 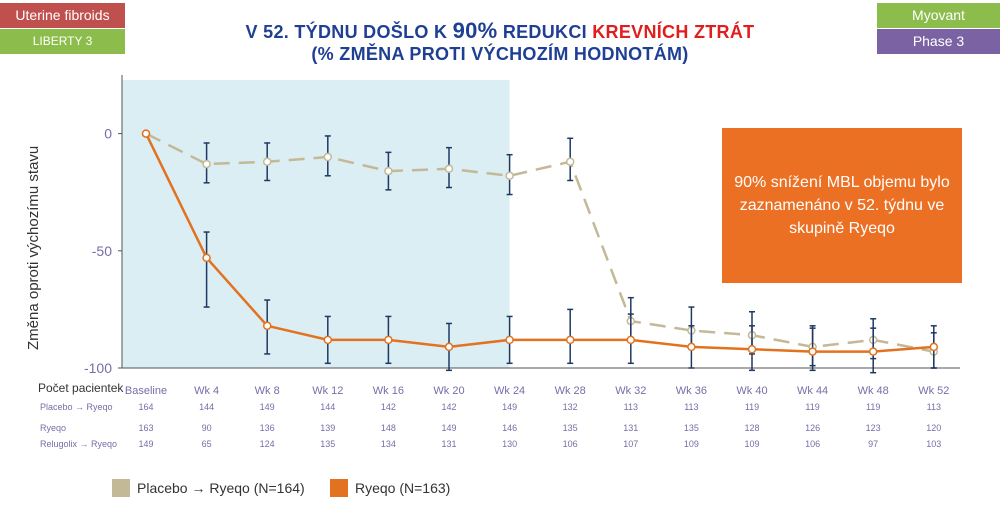 What do you see at coordinates (403, 488) in the screenshot?
I see `legend-label-ryeqo: Ryeqo (N=163)` at bounding box center [403, 488].